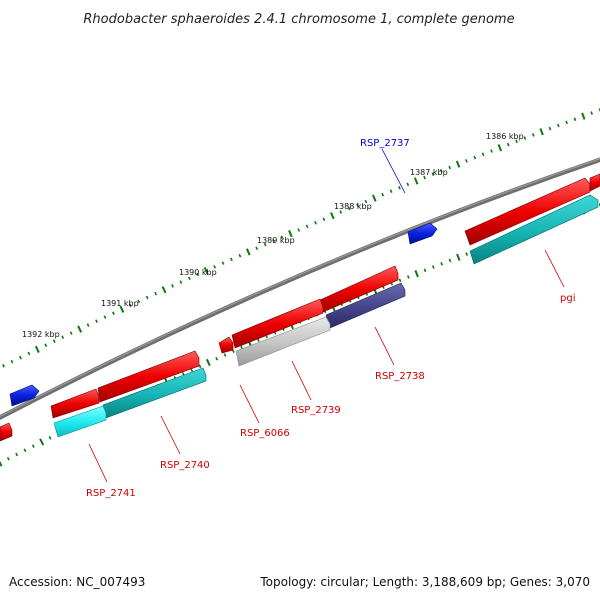  What do you see at coordinates (80, 421) in the screenshot?
I see `feature-rsp2741-cyan` at bounding box center [80, 421].